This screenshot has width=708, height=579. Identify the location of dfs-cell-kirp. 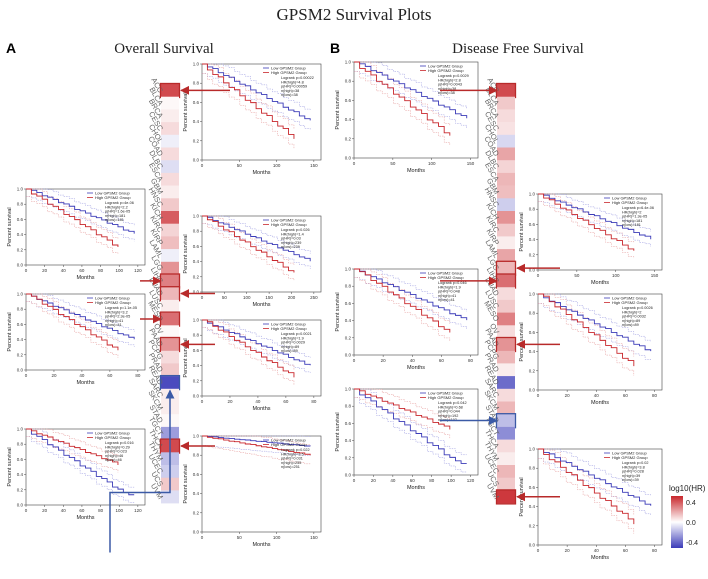
(506, 243).